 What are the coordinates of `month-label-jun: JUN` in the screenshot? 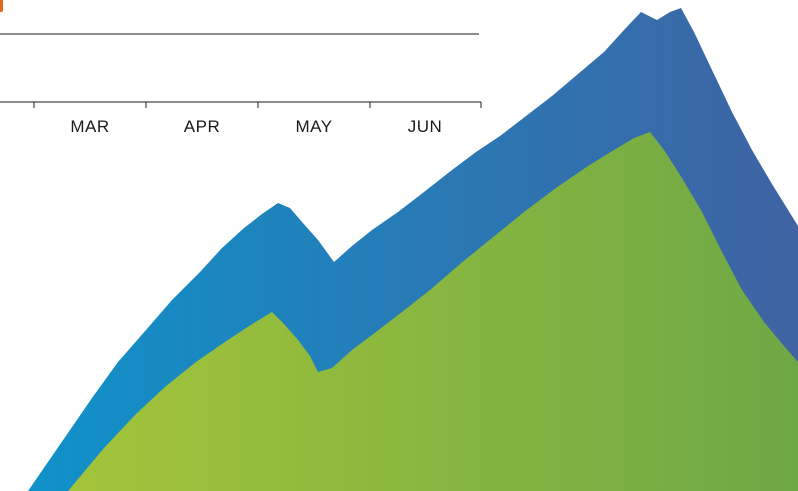 It's located at (425, 126).